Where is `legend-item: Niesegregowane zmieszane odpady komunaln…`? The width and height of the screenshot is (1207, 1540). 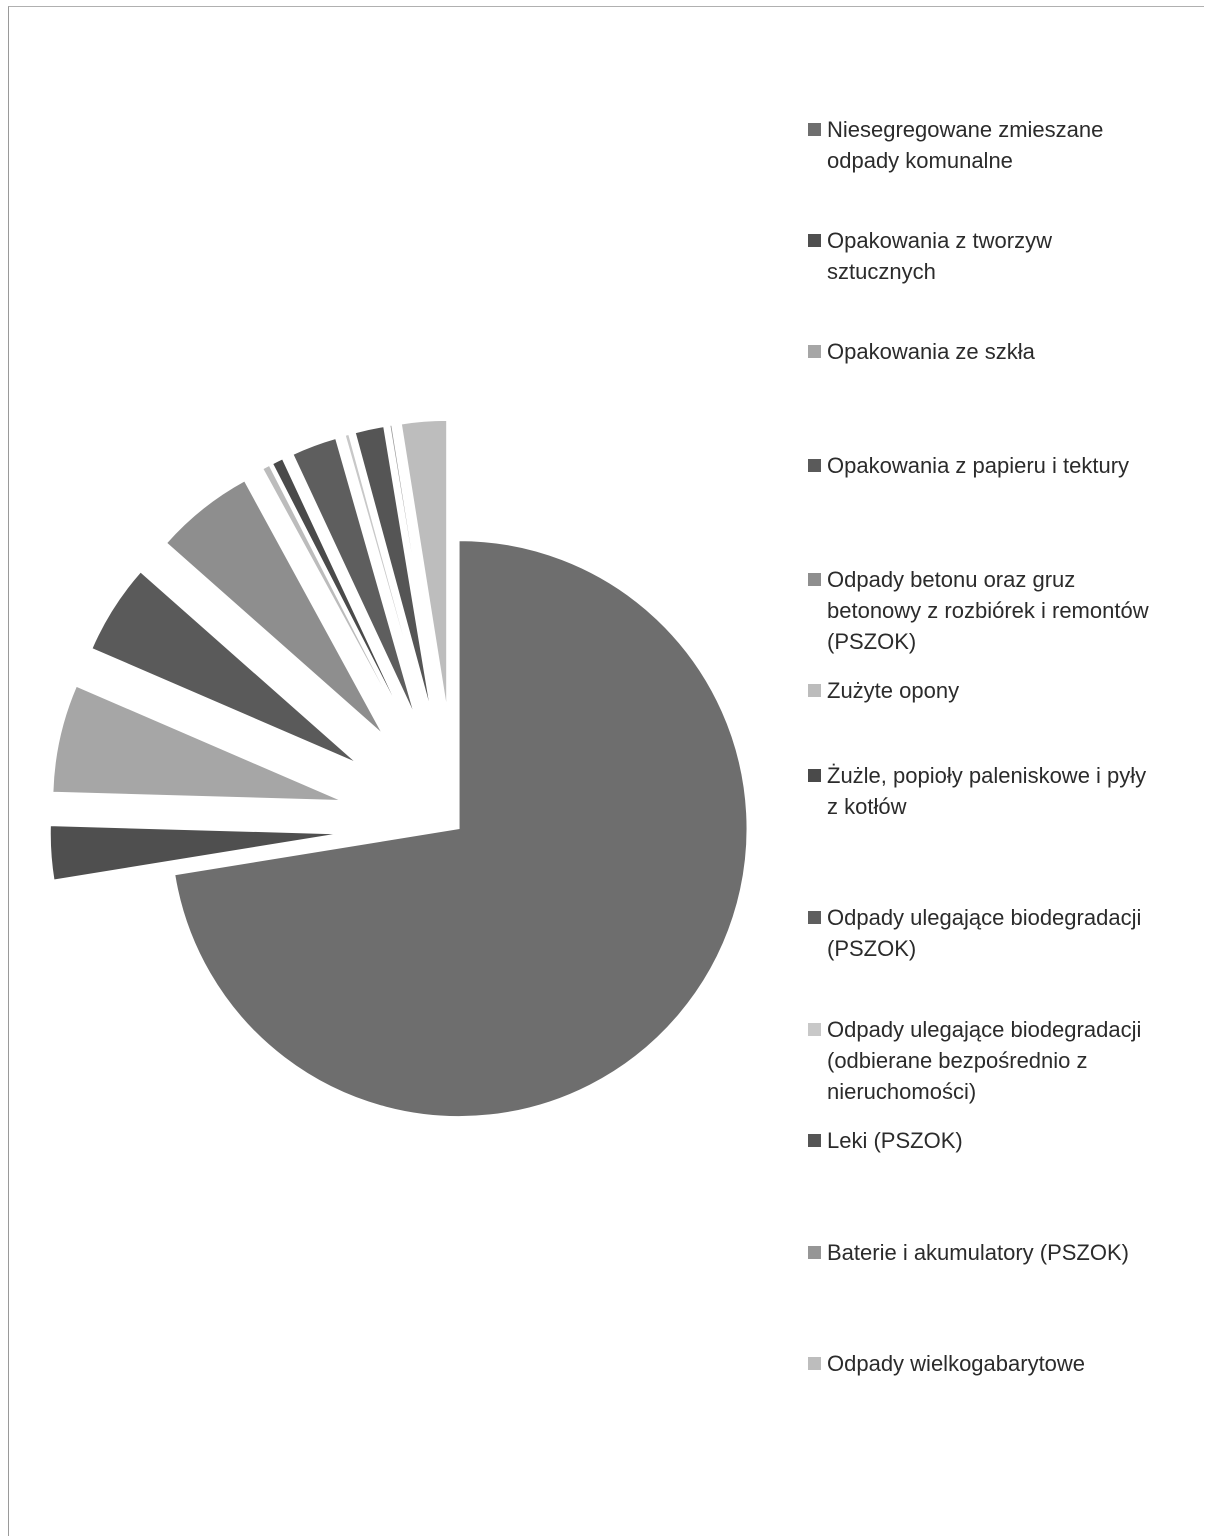
legend-item: Niesegregowane zmieszane odpady komunaln… is located at coordinates (1006, 145).